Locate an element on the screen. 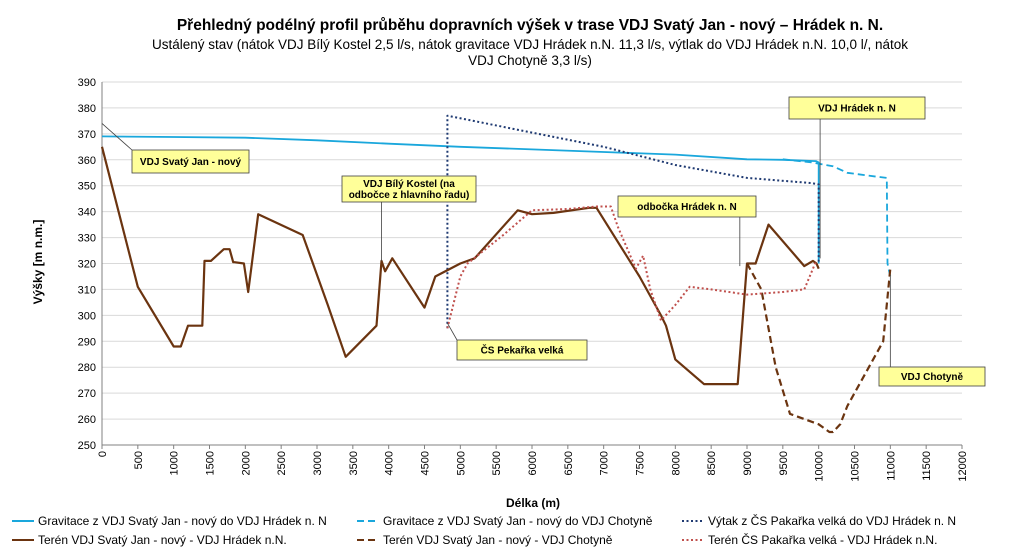  x-tick-label: 500 is located at coordinates (139, 460).